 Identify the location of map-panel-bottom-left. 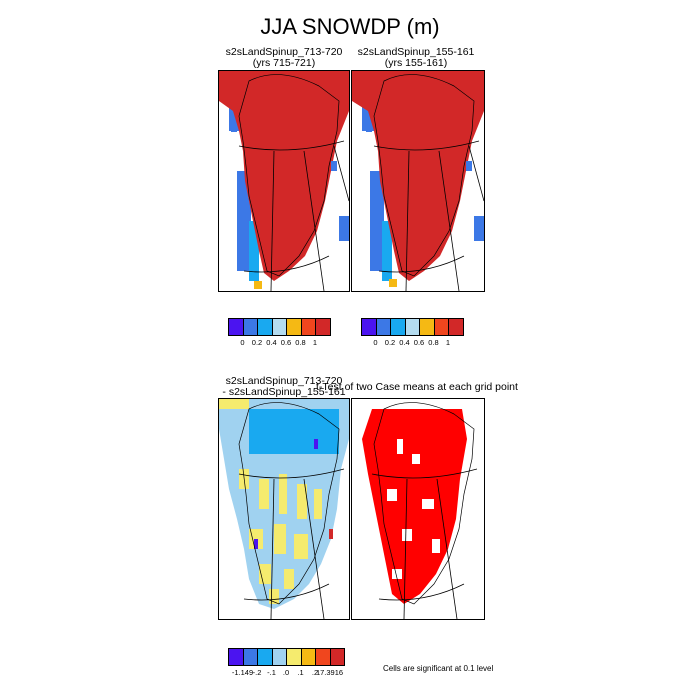
(284, 509).